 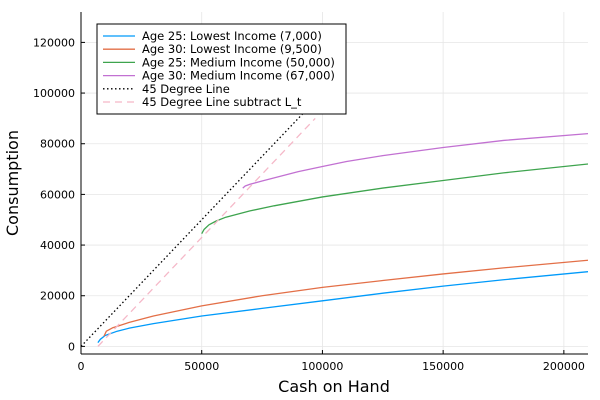 I want to click on y-axis-label: Consumption, so click(x=12, y=183).